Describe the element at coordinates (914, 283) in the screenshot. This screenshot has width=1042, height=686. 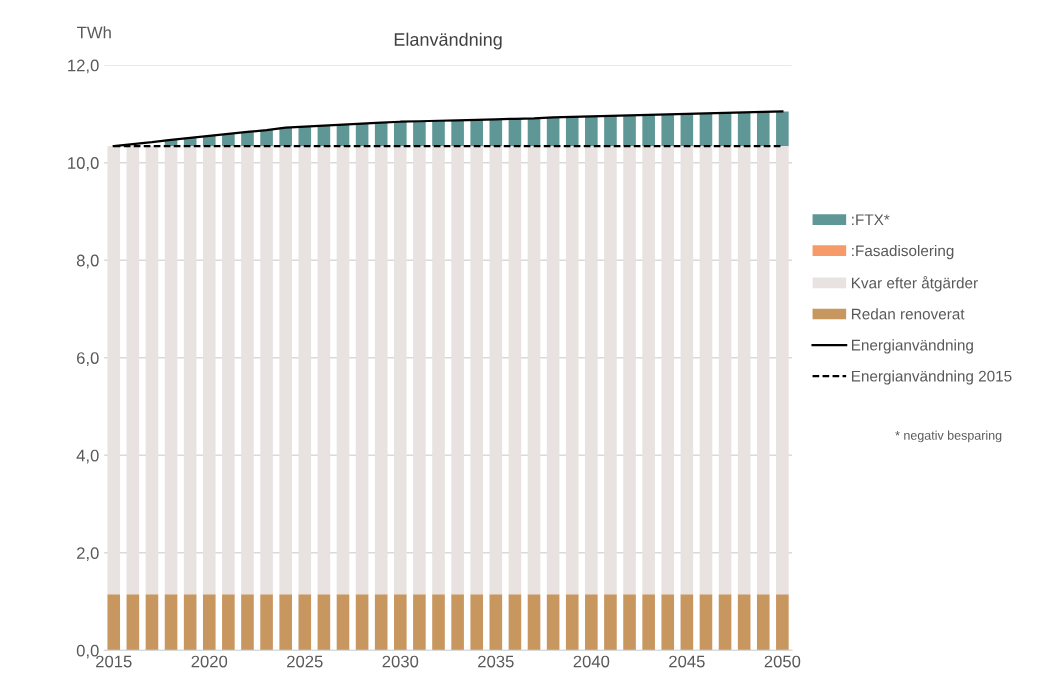
I see `legend-label: Kvar efter åtgärder` at that location.